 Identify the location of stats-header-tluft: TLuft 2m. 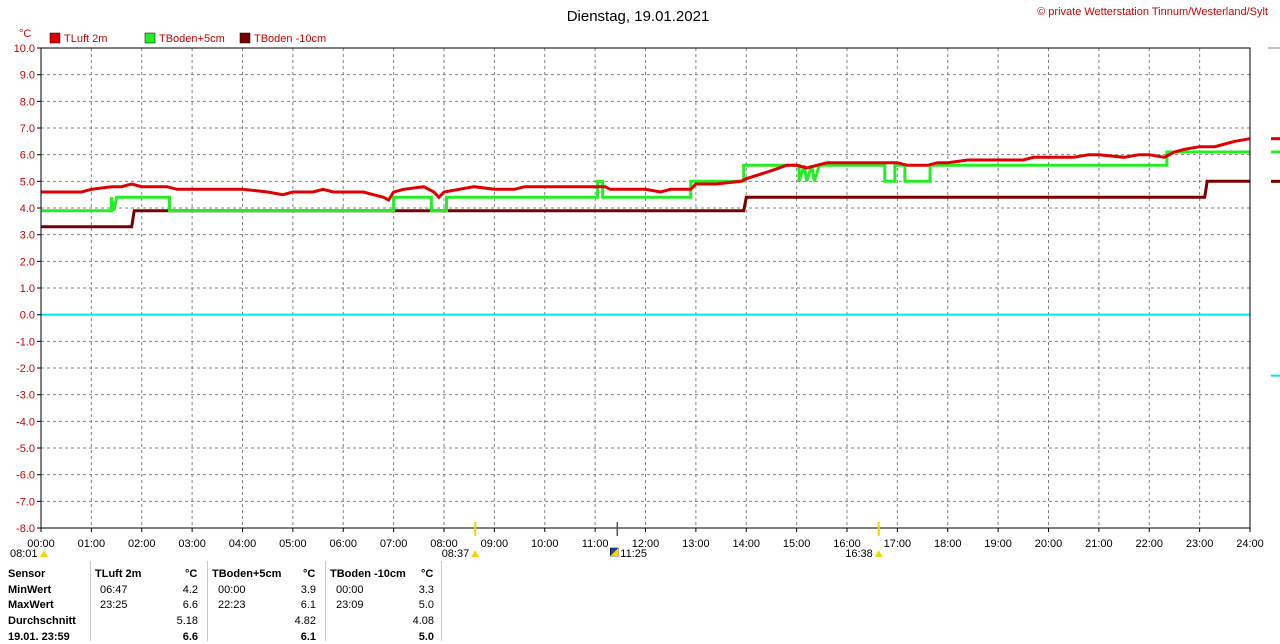
(118, 574).